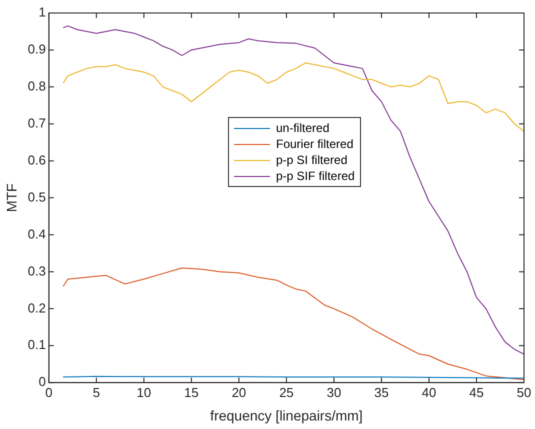 The image size is (535, 429). I want to click on x-tick-label: 50, so click(524, 392).